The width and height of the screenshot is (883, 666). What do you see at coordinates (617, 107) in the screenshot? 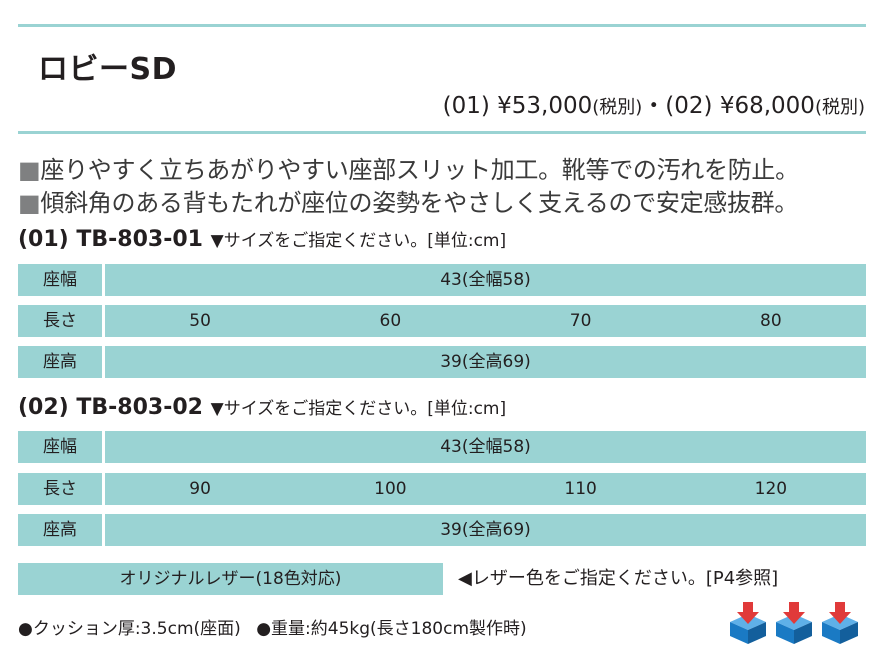
I see `price-tax-01: (税別)` at bounding box center [617, 107].